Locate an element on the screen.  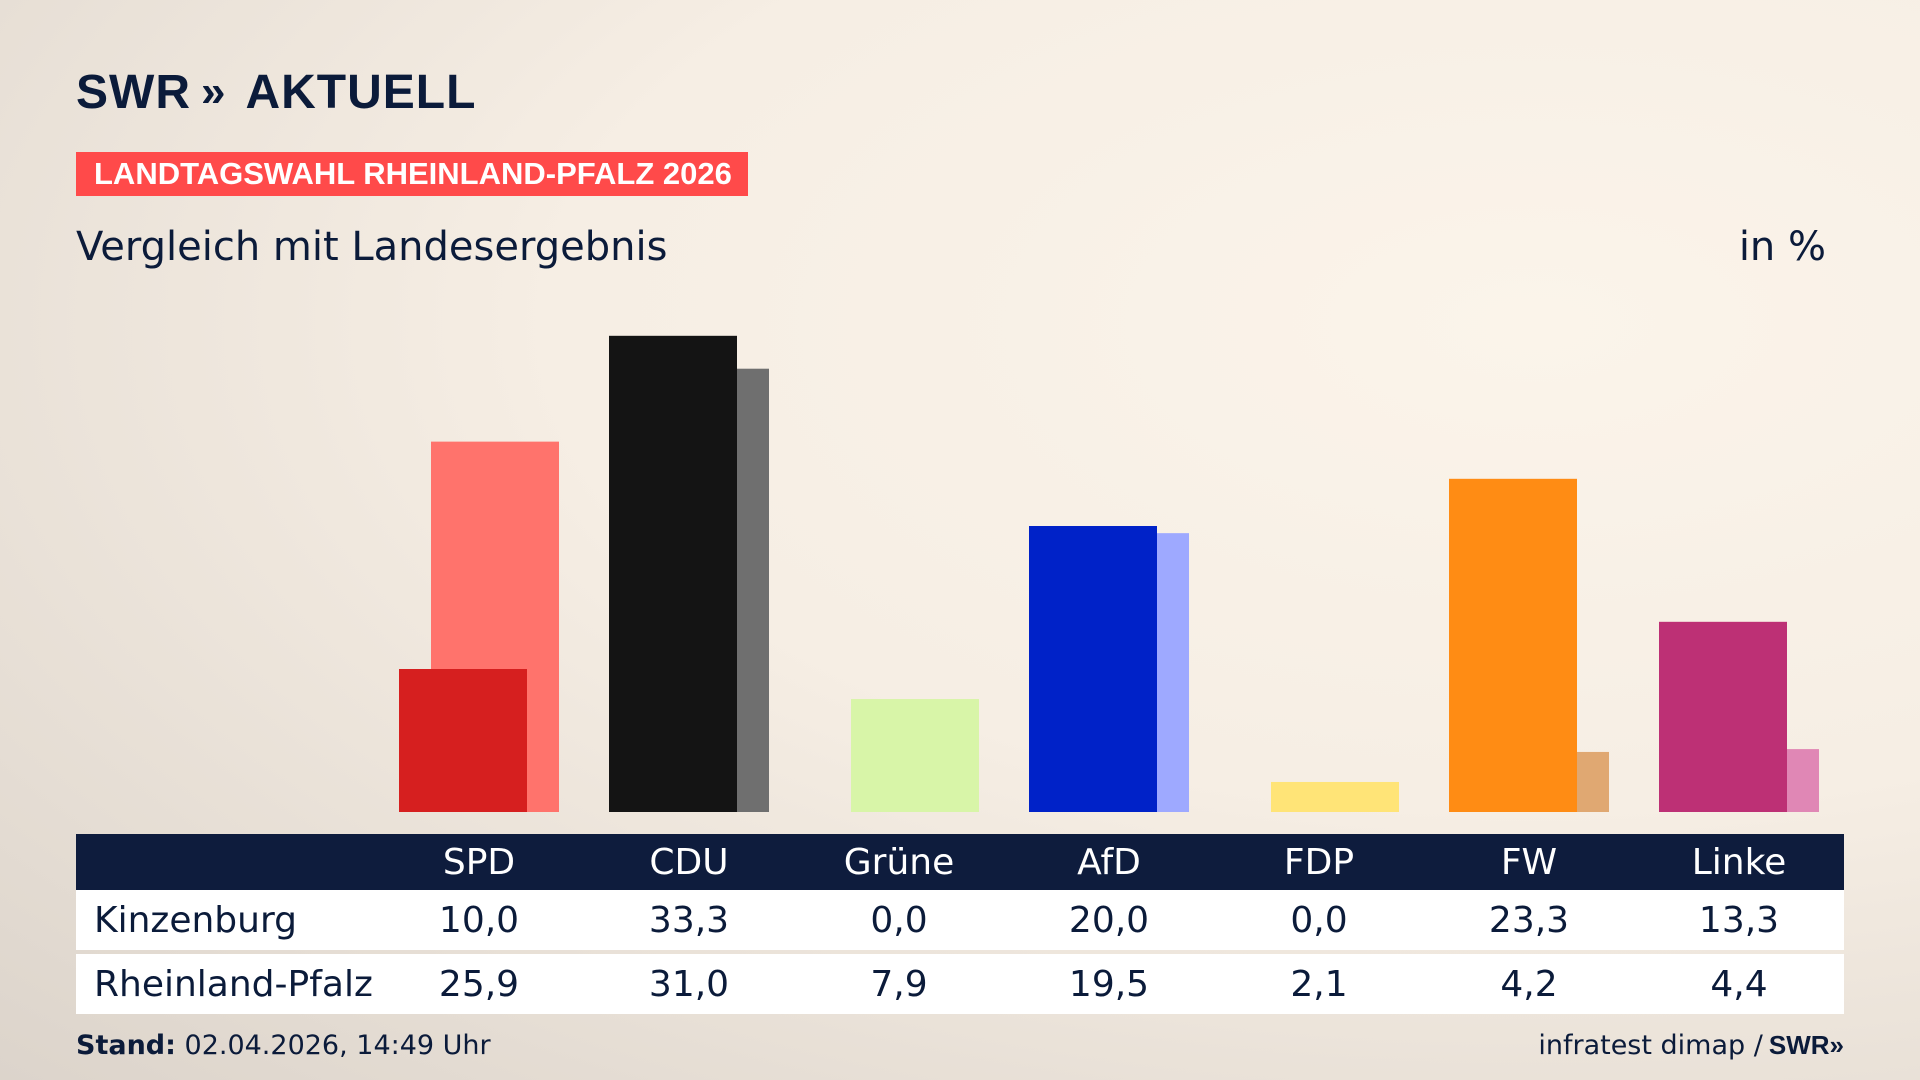
source-logo: SWR» is located at coordinates (1806, 1045).